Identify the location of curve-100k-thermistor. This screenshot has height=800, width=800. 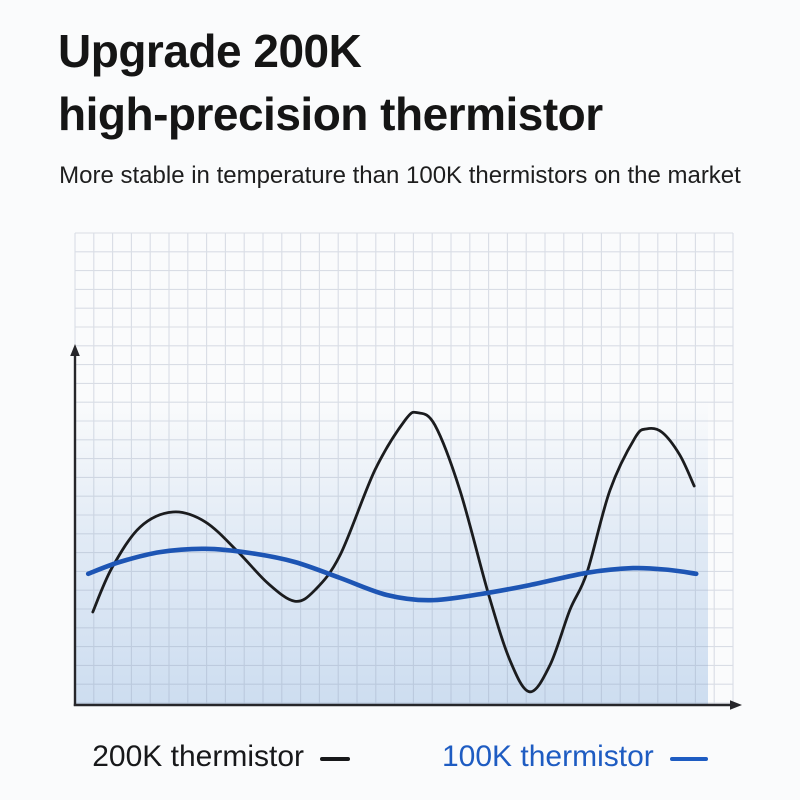
(392, 574).